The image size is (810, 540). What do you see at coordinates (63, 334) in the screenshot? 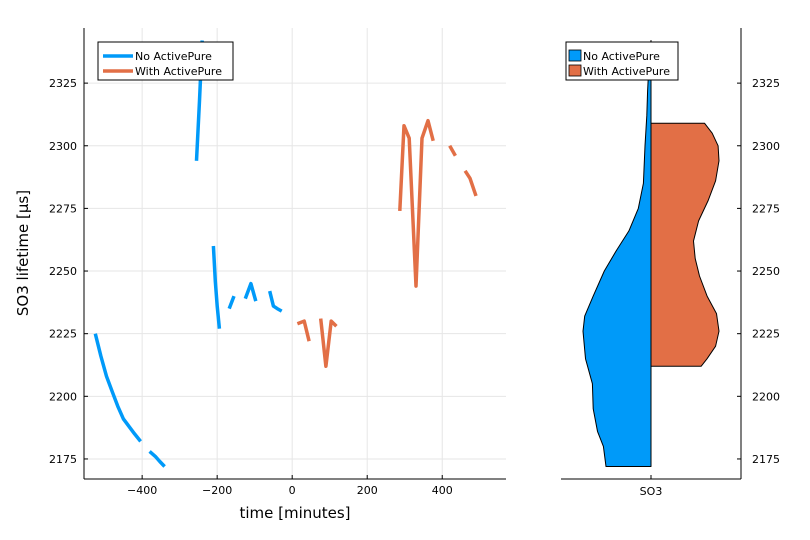
I see `y-tick-label: 2225` at bounding box center [63, 334].